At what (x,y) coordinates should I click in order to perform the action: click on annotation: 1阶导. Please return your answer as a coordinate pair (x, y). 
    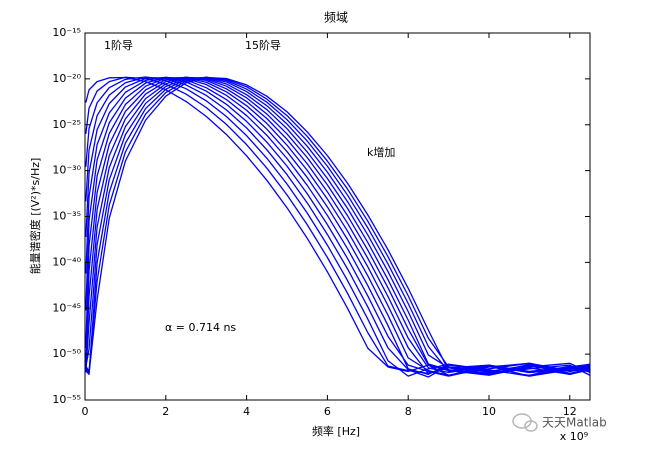
    Looking at the image, I should click on (118, 45).